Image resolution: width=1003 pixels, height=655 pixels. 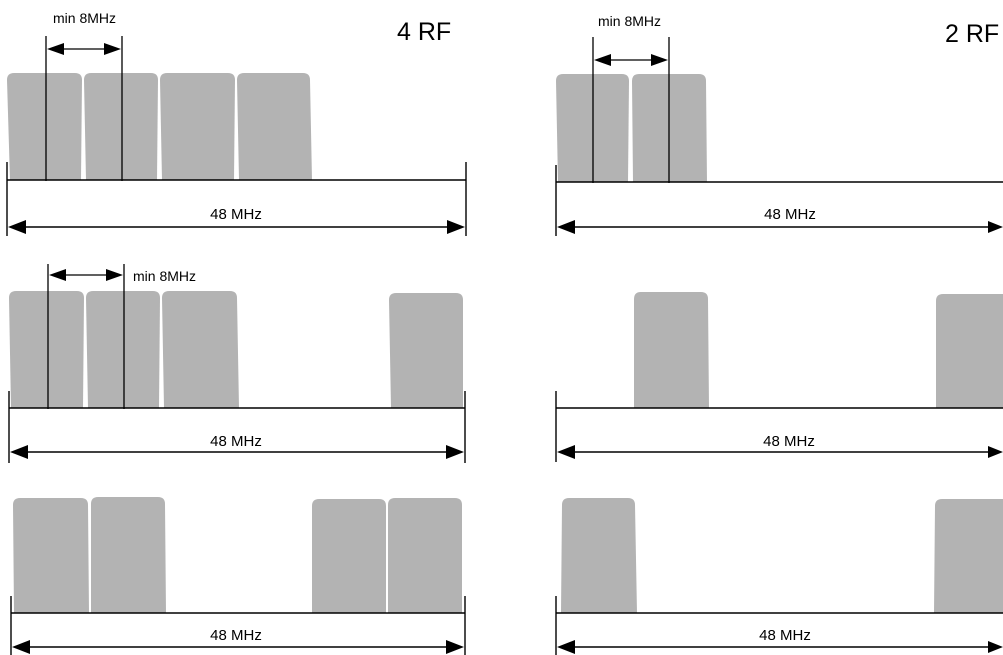 I want to click on row-2rf-2: 48 MHz, so click(x=779, y=377).